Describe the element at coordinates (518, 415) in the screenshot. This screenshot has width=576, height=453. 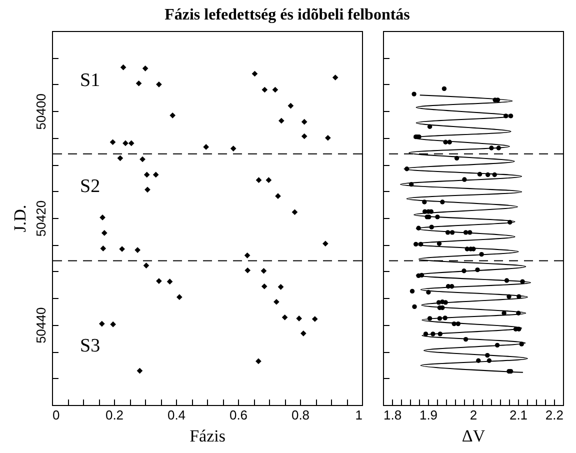
I see `x-tick-label: 2.1` at that location.